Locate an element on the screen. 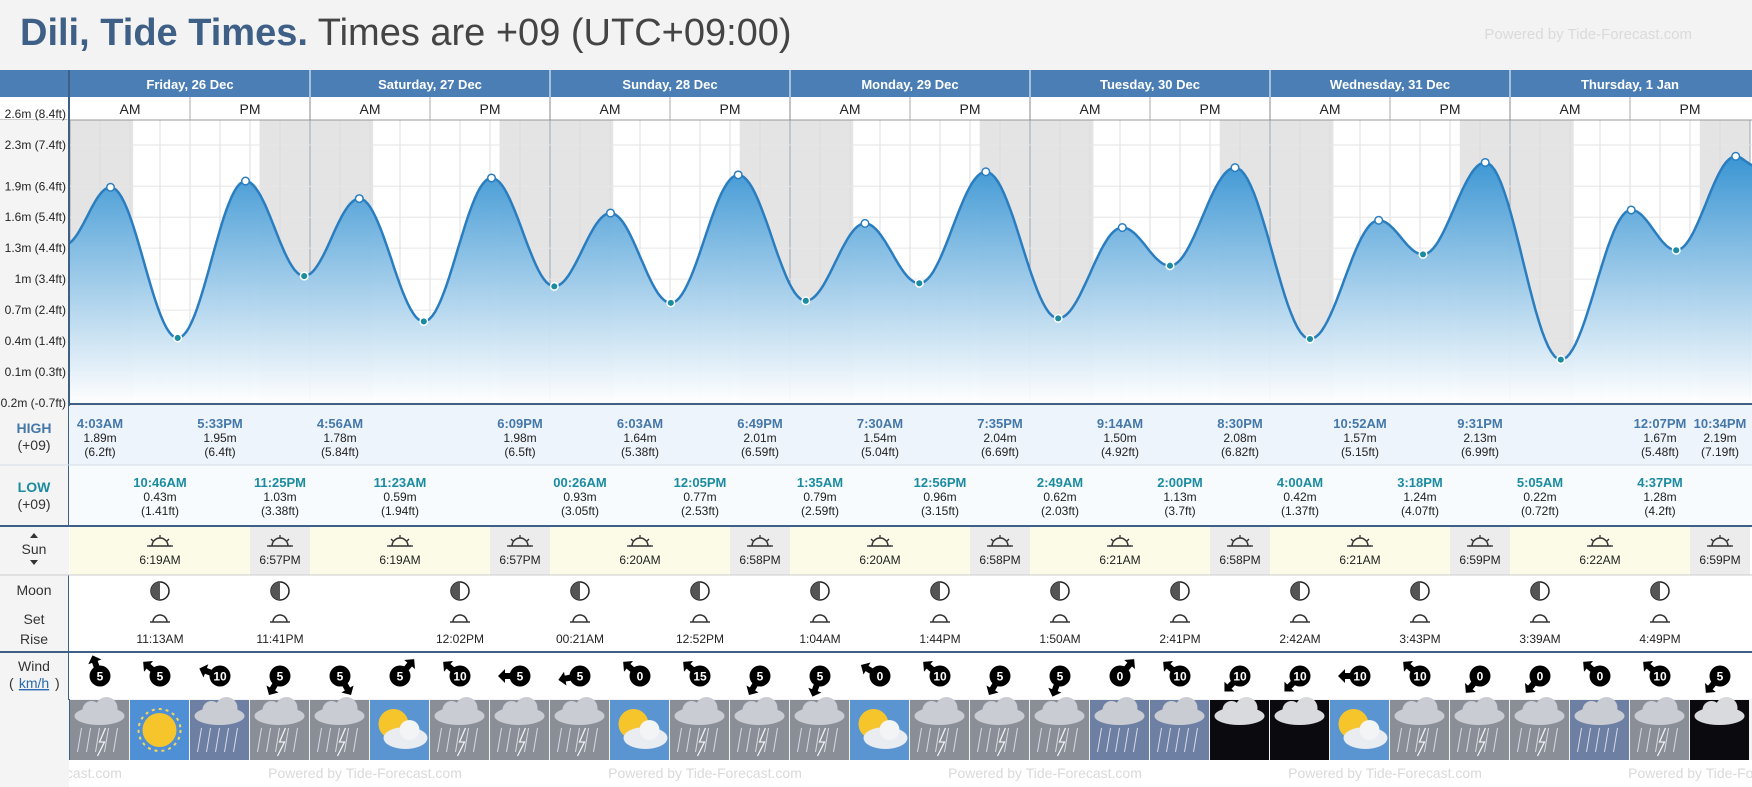  y-tick-label: -0.2m (-0.7ft) is located at coordinates (33, 403).